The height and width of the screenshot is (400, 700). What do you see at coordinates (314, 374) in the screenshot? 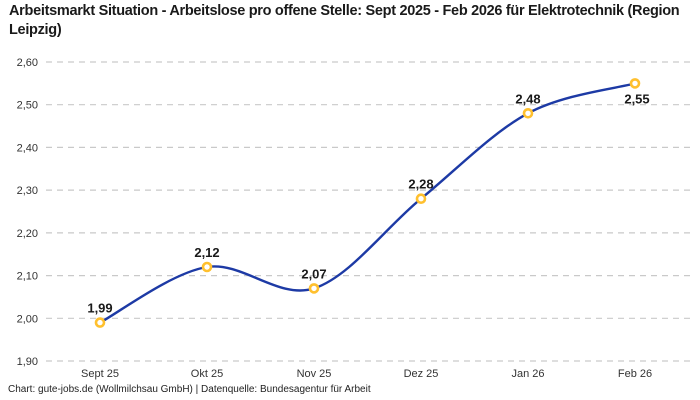
I see `x-tick-label: Nov 25` at bounding box center [314, 374].